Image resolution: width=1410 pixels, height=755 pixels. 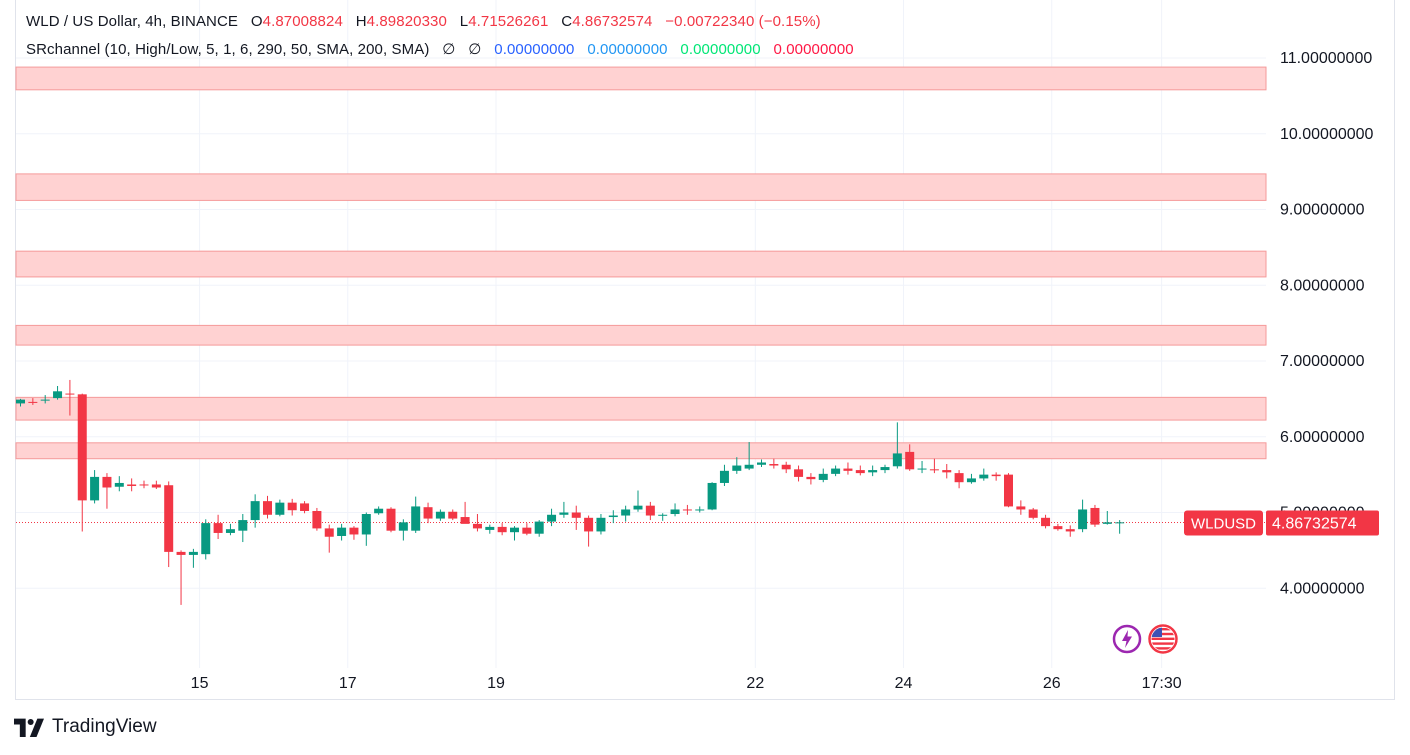 What do you see at coordinates (686, 683) in the screenshot?
I see `time-axis: 15 17 19 22 24 26 17:30` at bounding box center [686, 683].